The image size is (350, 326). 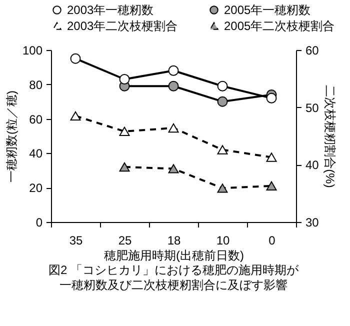 What do you see at coordinates (76, 241) in the screenshot?
I see `x-tick-label: 35` at bounding box center [76, 241].